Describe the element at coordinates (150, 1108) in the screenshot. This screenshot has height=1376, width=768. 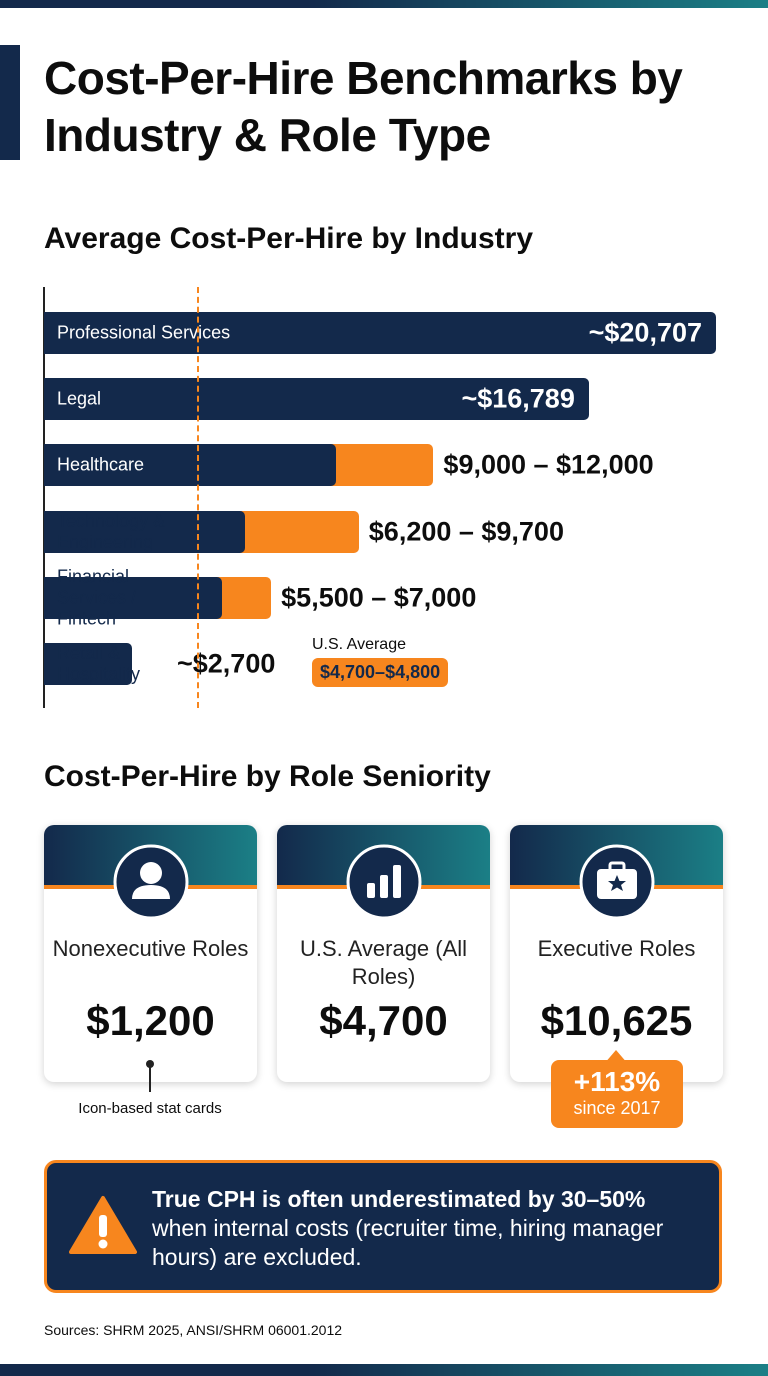
I see `annotation: Icon-based stat cards` at that location.